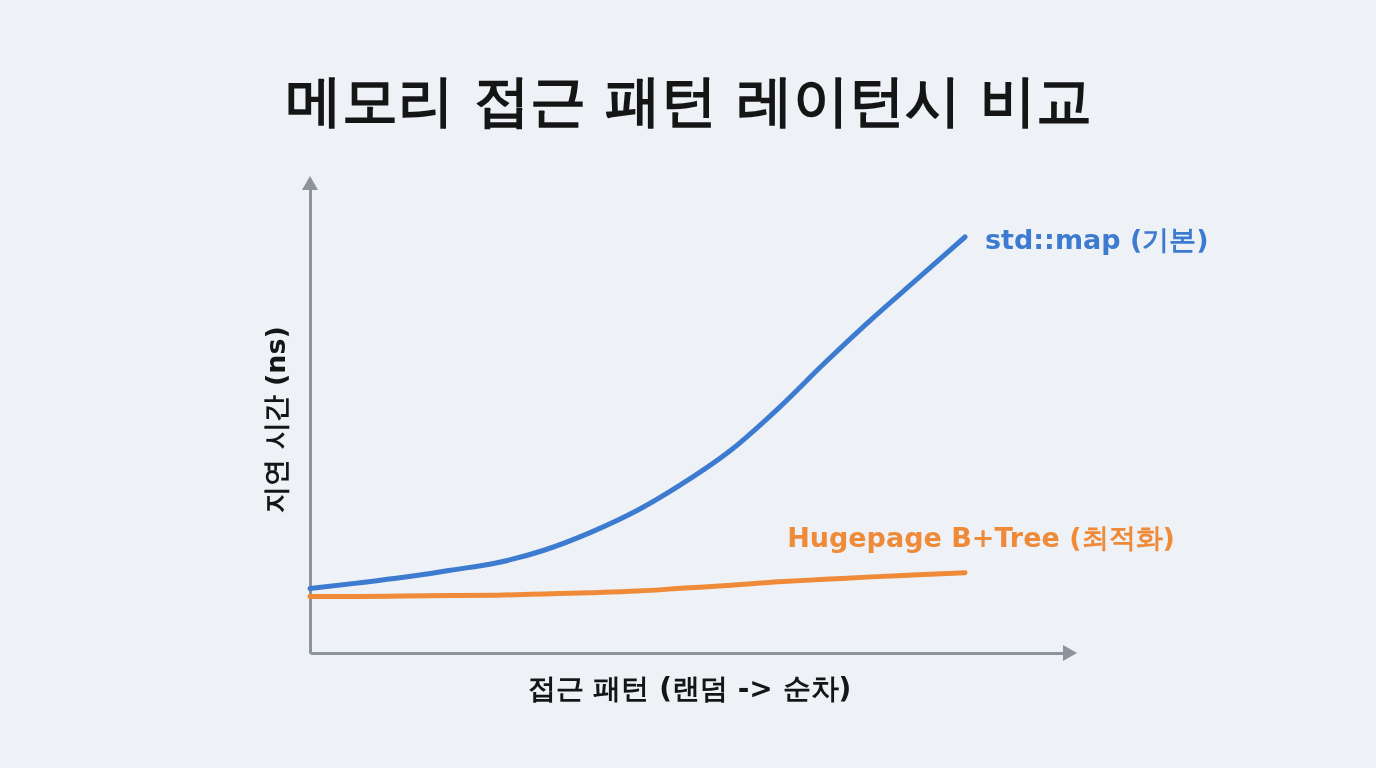  What do you see at coordinates (1097, 239) in the screenshot?
I see `series-label: std::map (기본)` at bounding box center [1097, 239].